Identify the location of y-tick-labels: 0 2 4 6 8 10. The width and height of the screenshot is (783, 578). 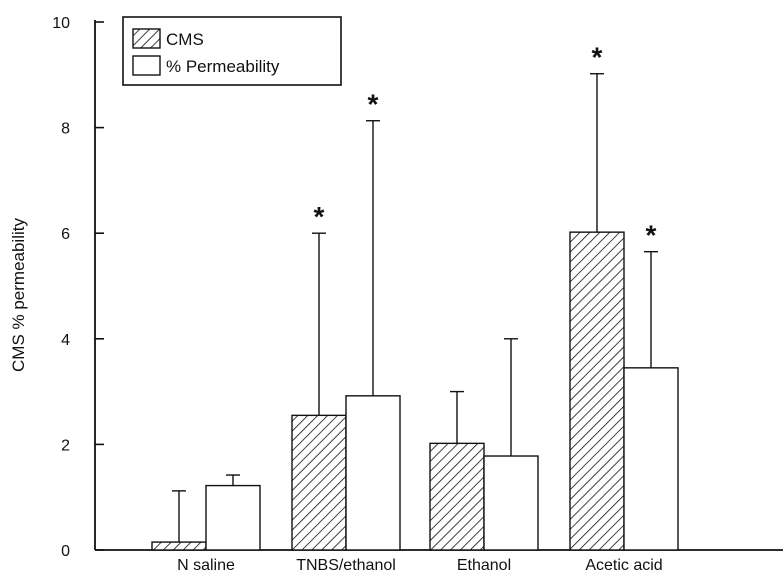
(61, 287).